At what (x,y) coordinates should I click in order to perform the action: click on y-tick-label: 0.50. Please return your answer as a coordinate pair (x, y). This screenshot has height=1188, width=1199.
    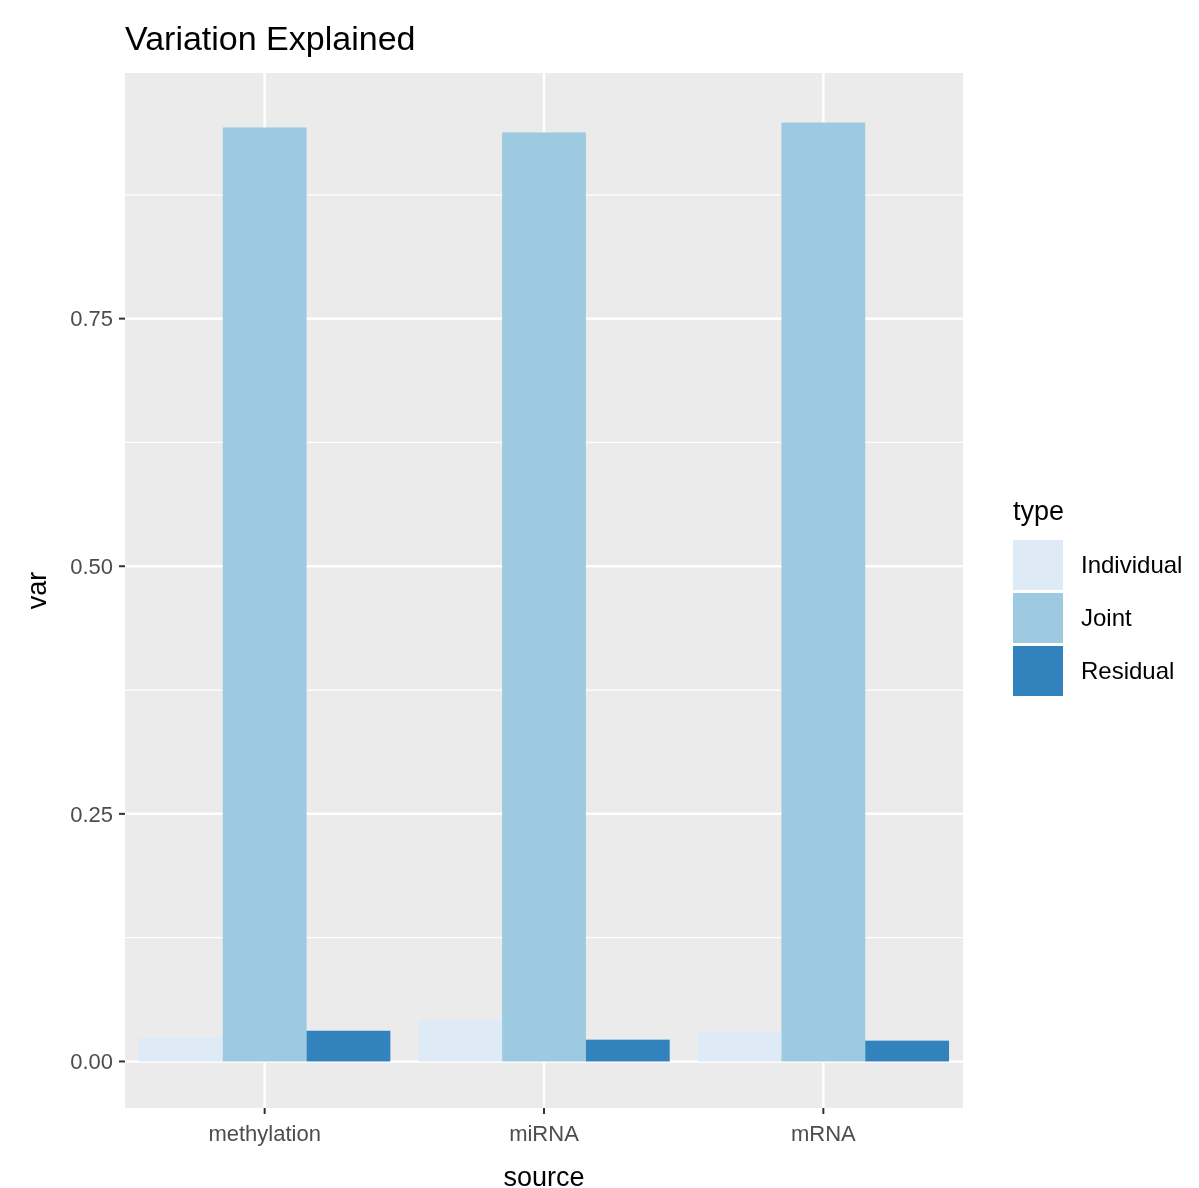
    Looking at the image, I should click on (91, 566).